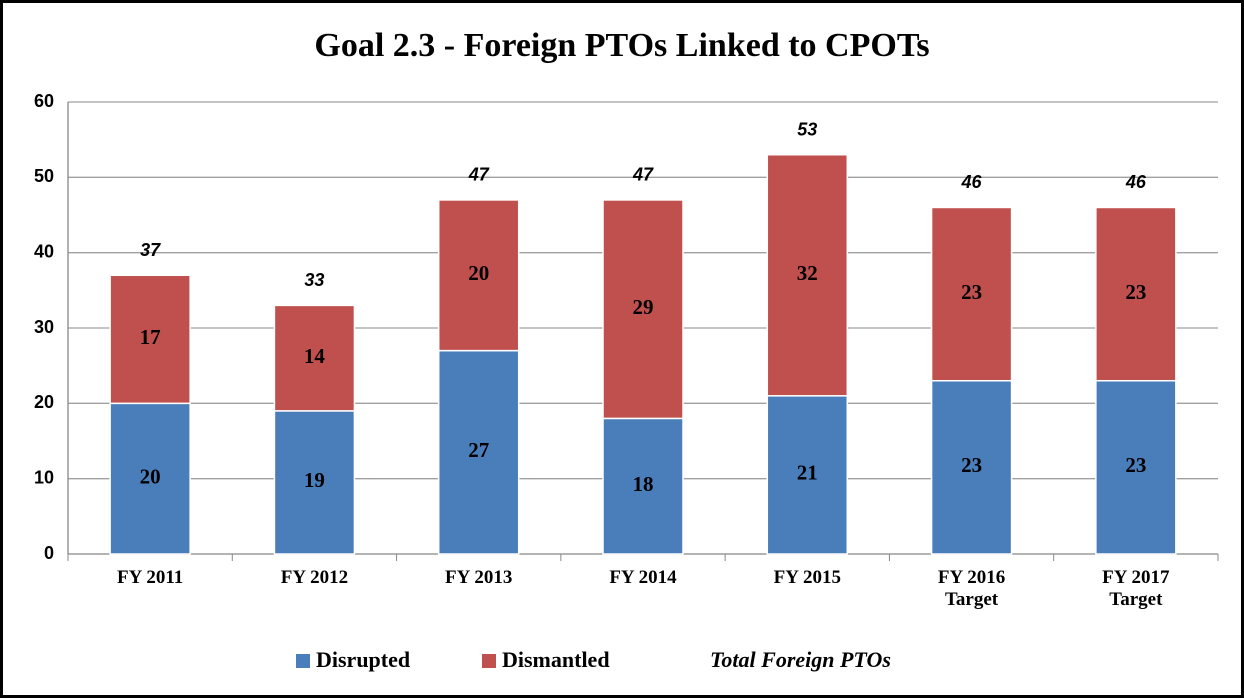 The width and height of the screenshot is (1244, 698). What do you see at coordinates (1136, 588) in the screenshot?
I see `x-tick-label: FY 2017 Target` at bounding box center [1136, 588].